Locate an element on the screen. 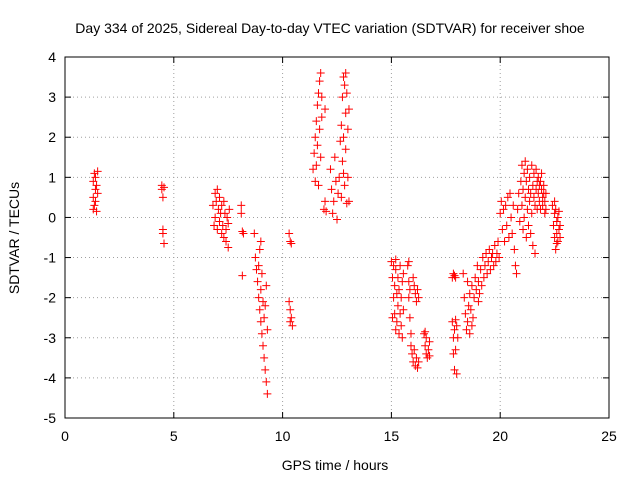 This screenshot has width=640, height=480. x-tick-label: 15 is located at coordinates (392, 436).